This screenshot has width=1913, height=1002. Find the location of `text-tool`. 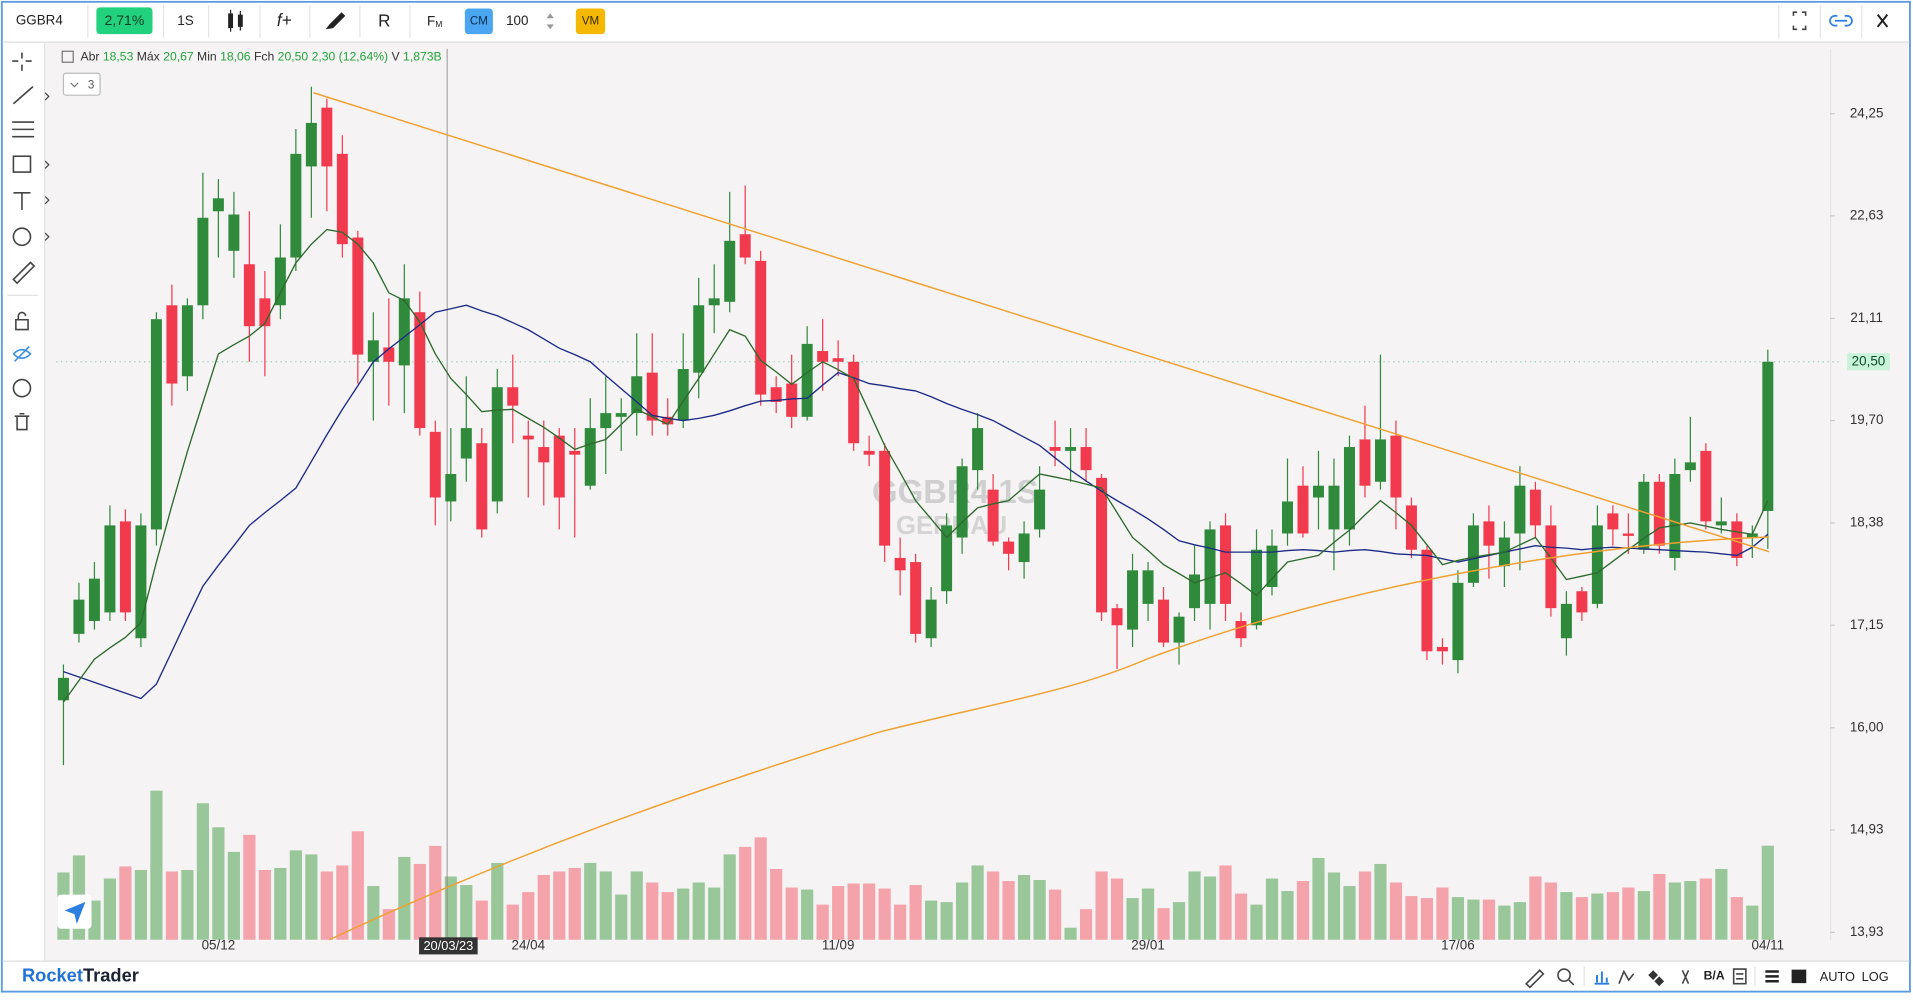

text-tool is located at coordinates (22, 201).